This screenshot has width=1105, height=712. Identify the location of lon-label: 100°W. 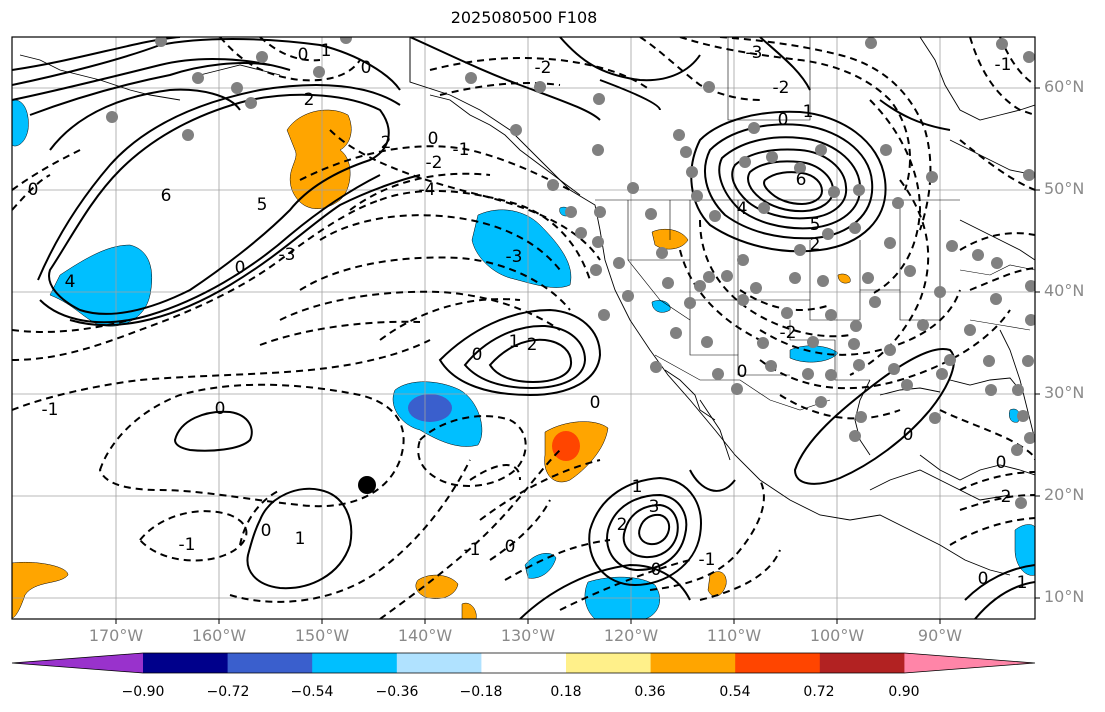
(837, 635).